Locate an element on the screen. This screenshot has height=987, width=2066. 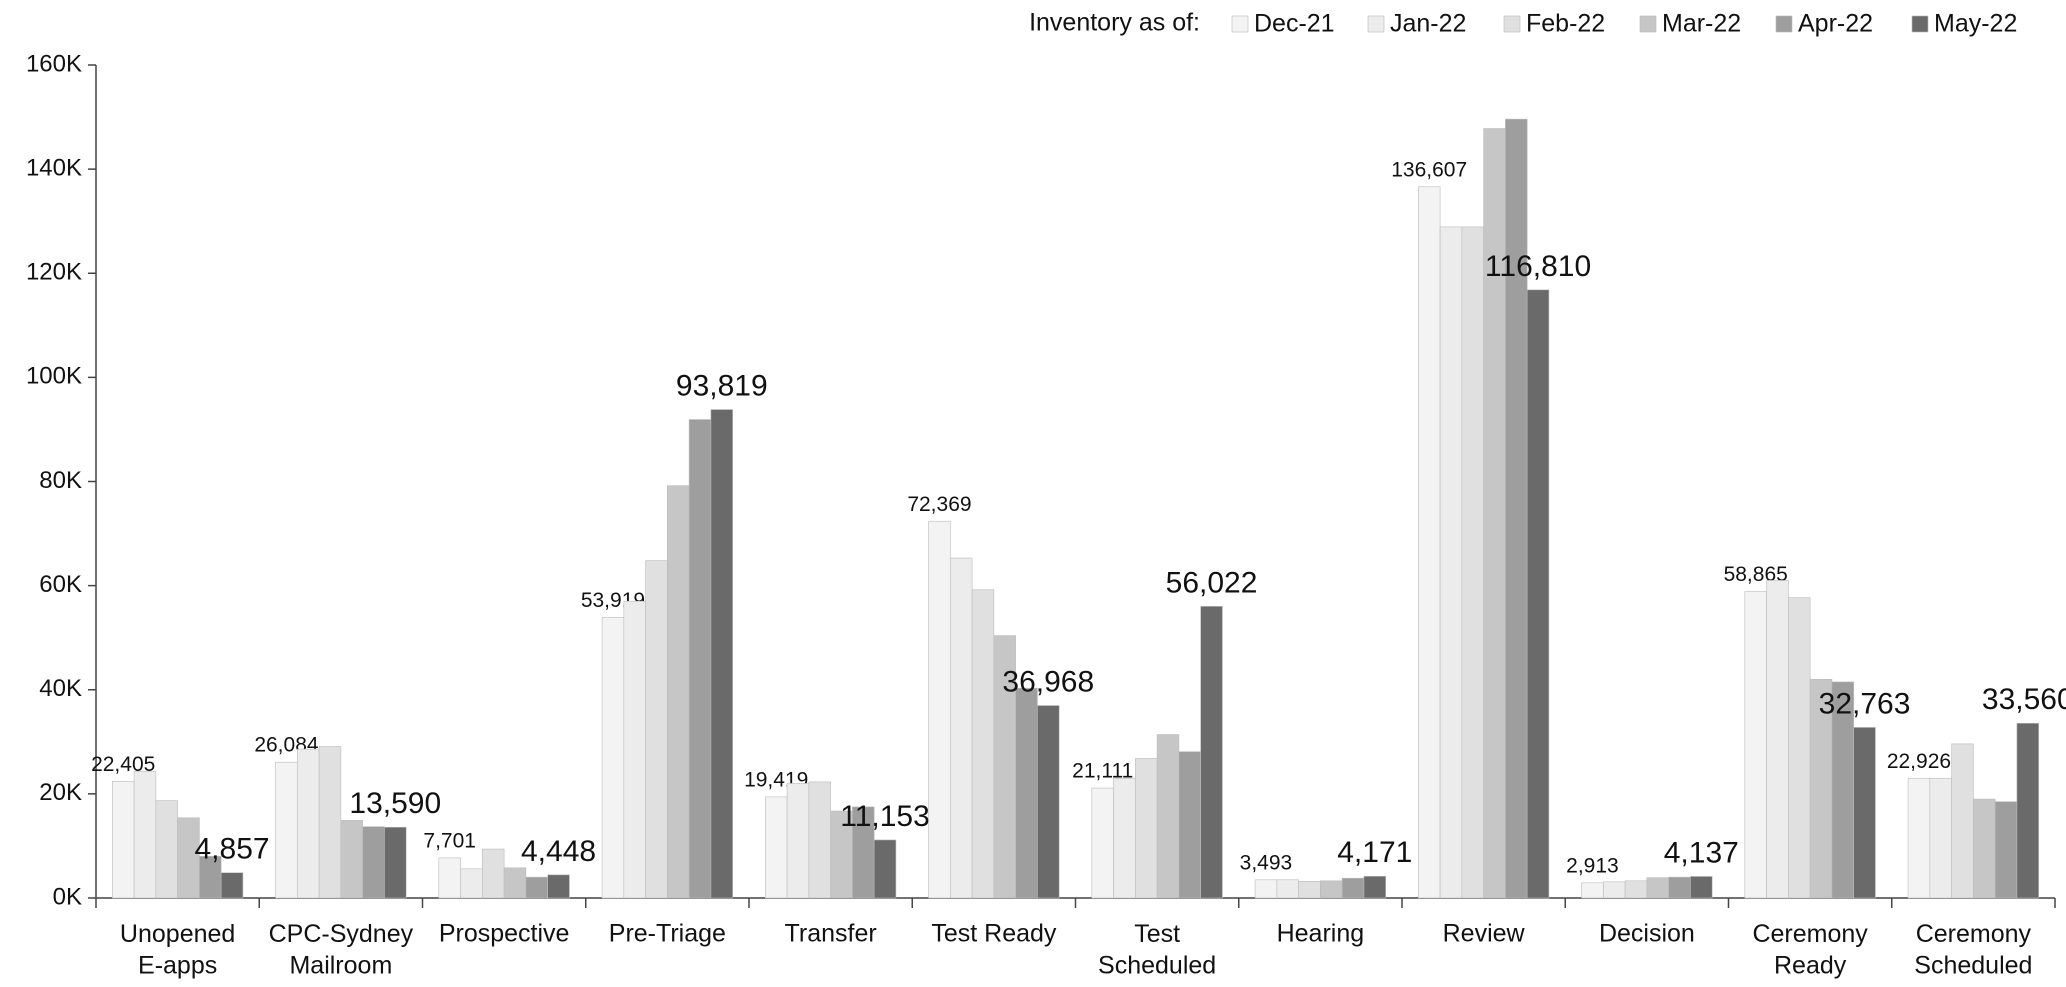
x-tick-label: Test Scheduled is located at coordinates (1157, 949).